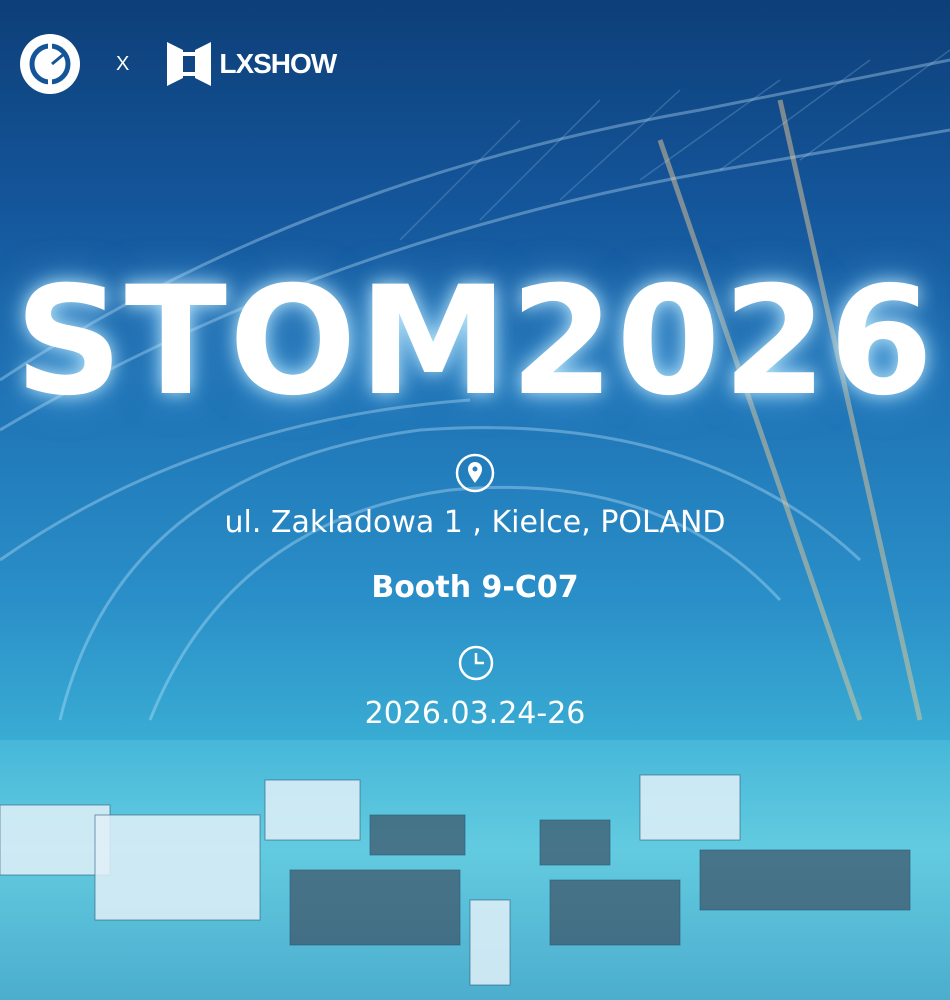 This screenshot has width=950, height=1000. I want to click on stom-logo, so click(50, 64).